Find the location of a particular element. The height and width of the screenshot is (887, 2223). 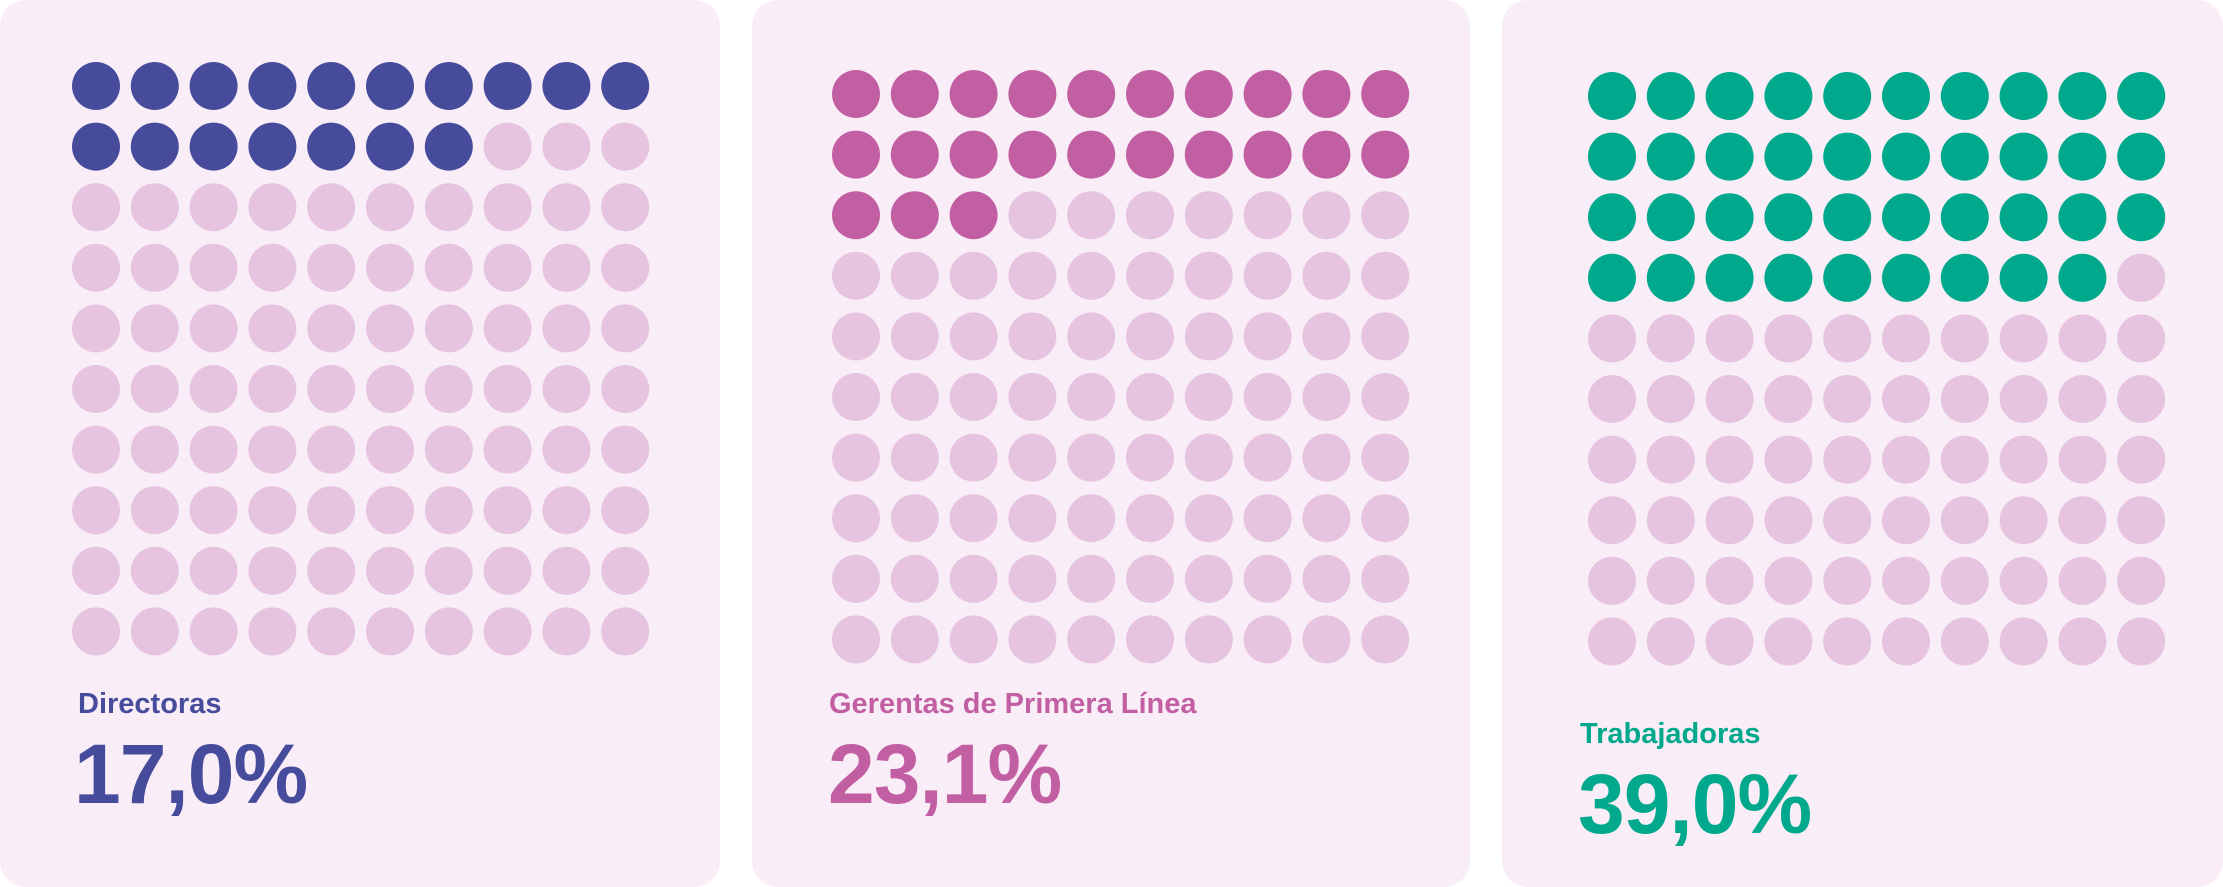

chart-value-trabajadoras: 39,0% is located at coordinates (1695, 804).